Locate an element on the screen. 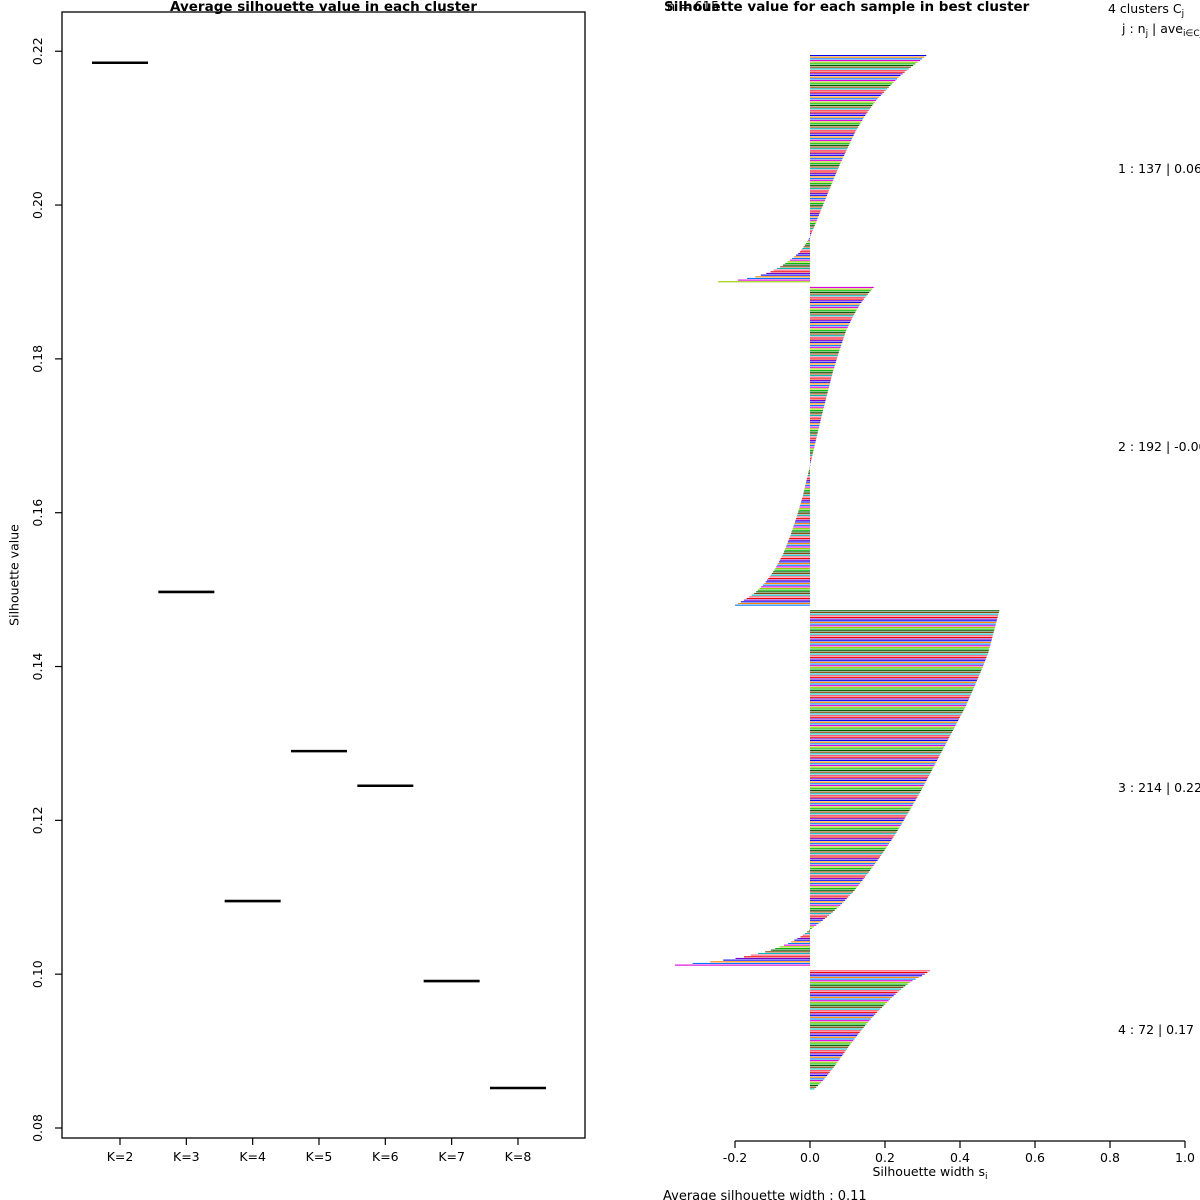 Image resolution: width=1200 pixels, height=1200 pixels. left-y-tick-label: 0.16 is located at coordinates (37, 513).